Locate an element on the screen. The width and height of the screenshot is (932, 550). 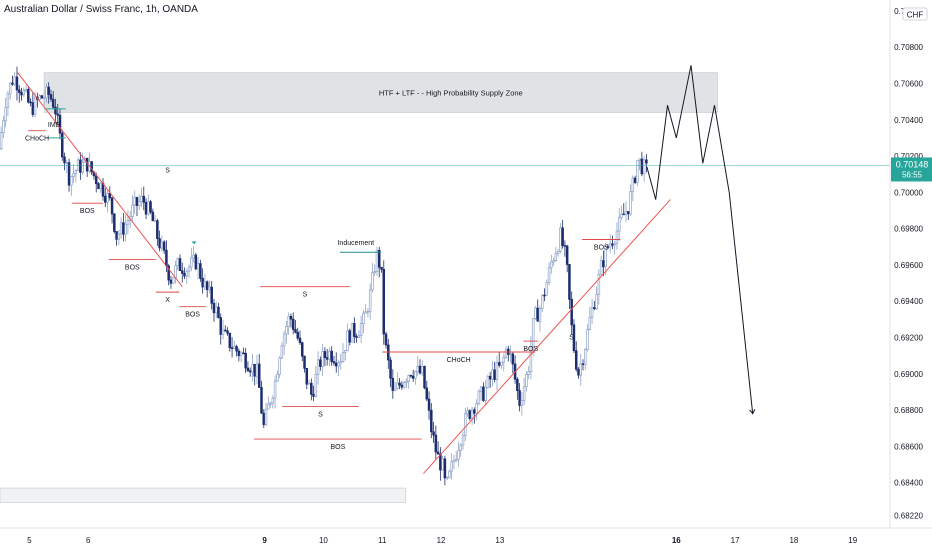
time-tick-5: 12 is located at coordinates (441, 540).